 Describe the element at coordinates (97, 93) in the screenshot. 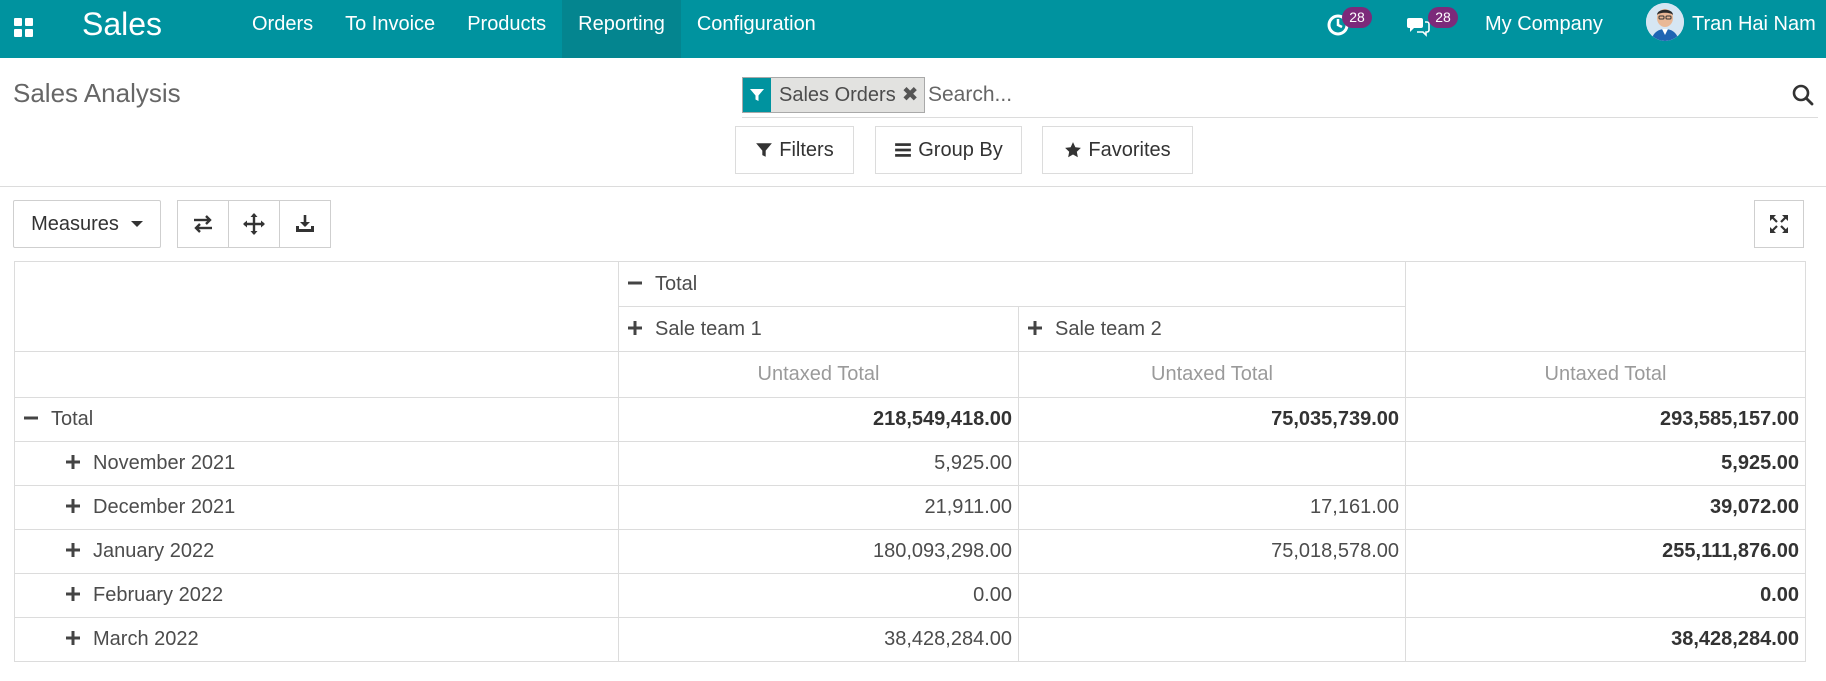

I see `page-title: Sales Analysis` at that location.